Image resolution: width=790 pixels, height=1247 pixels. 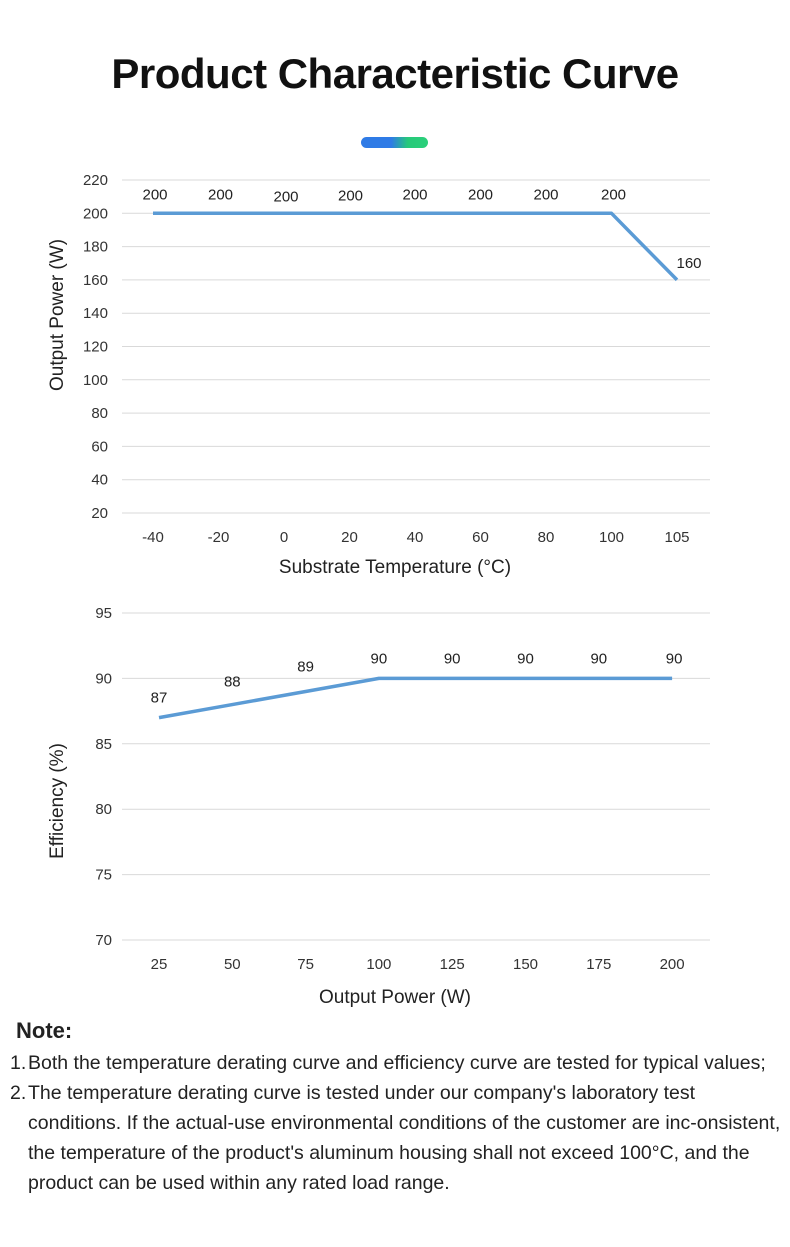 What do you see at coordinates (395, 567) in the screenshot?
I see `x-axis-title: Substrate Temperature (°C)` at bounding box center [395, 567].